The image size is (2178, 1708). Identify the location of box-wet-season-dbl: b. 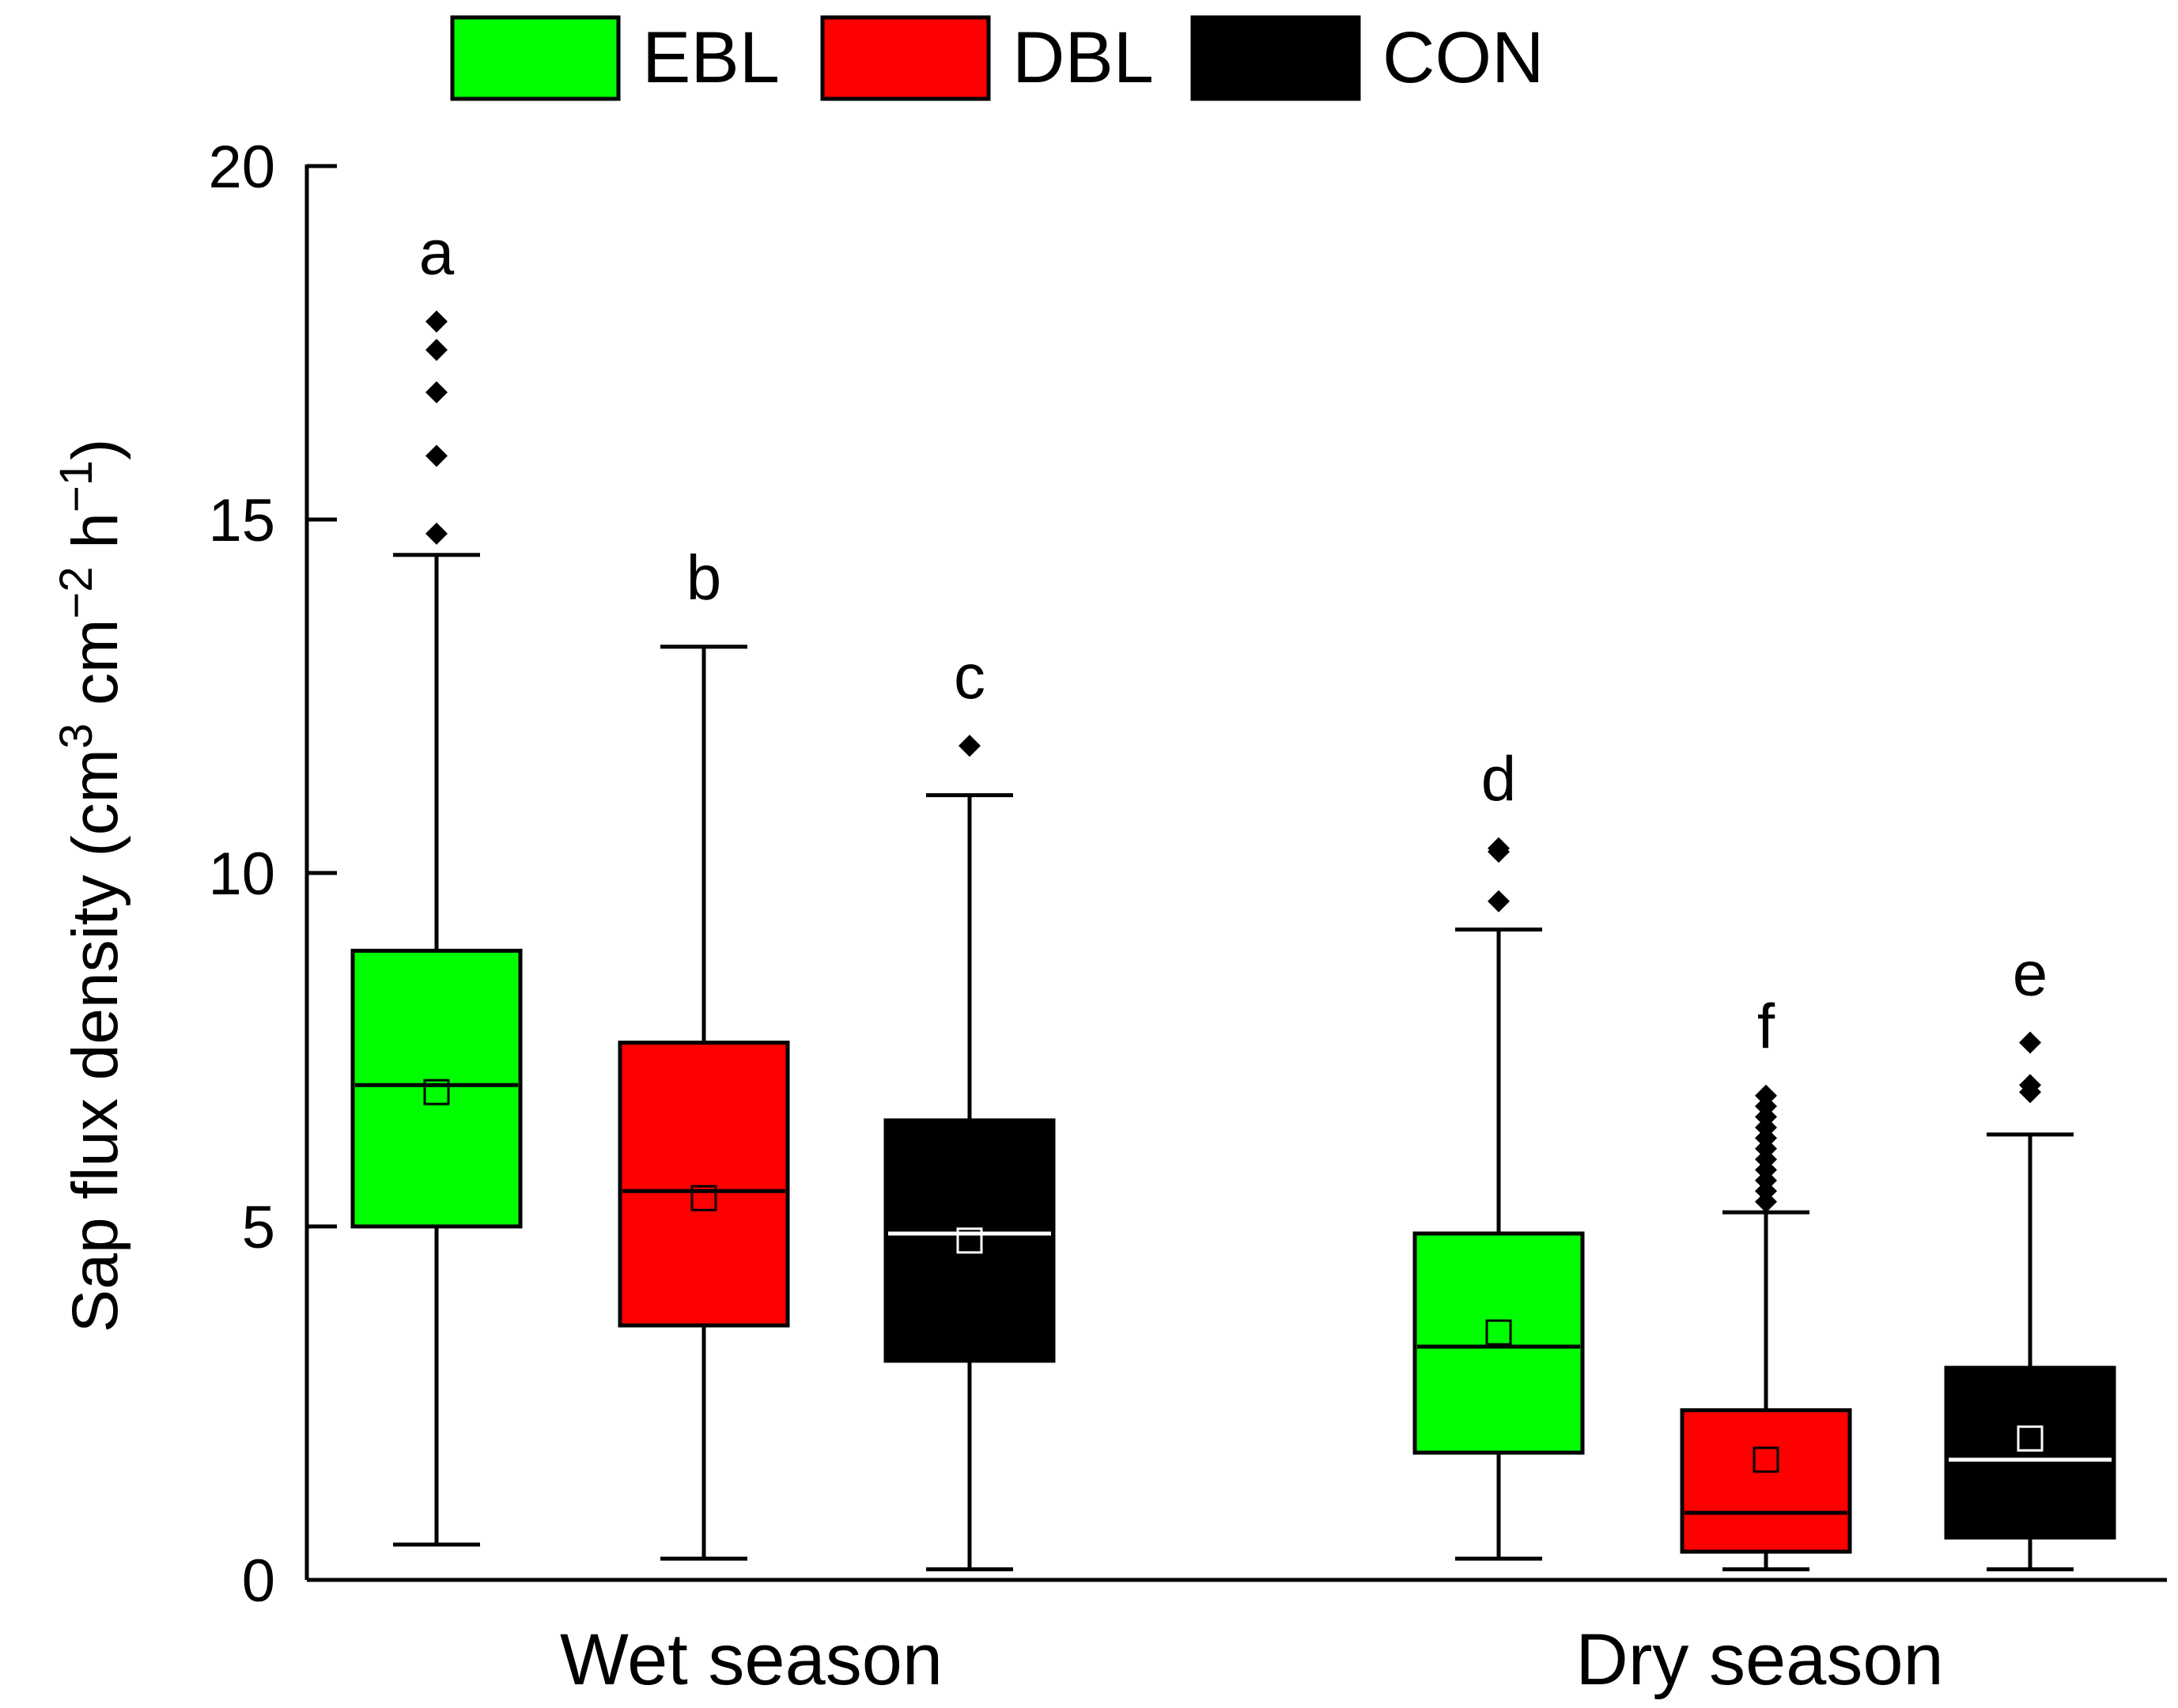
(704, 1051).